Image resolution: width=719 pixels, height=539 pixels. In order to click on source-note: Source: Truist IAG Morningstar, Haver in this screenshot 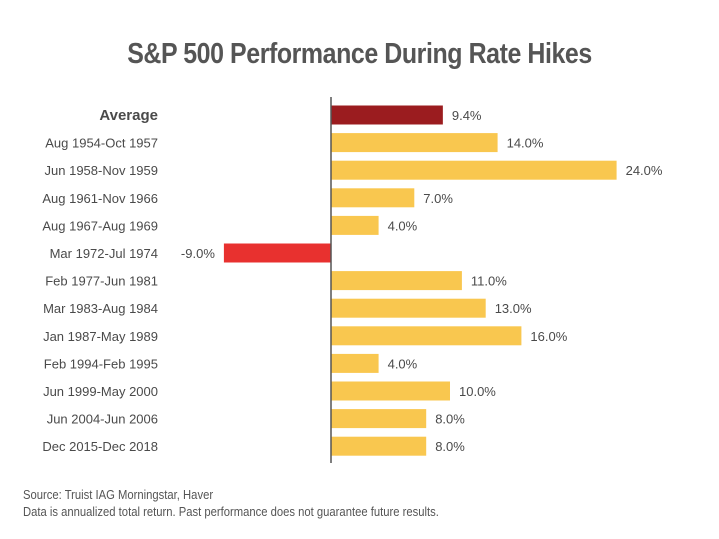, I will do `click(118, 495)`.